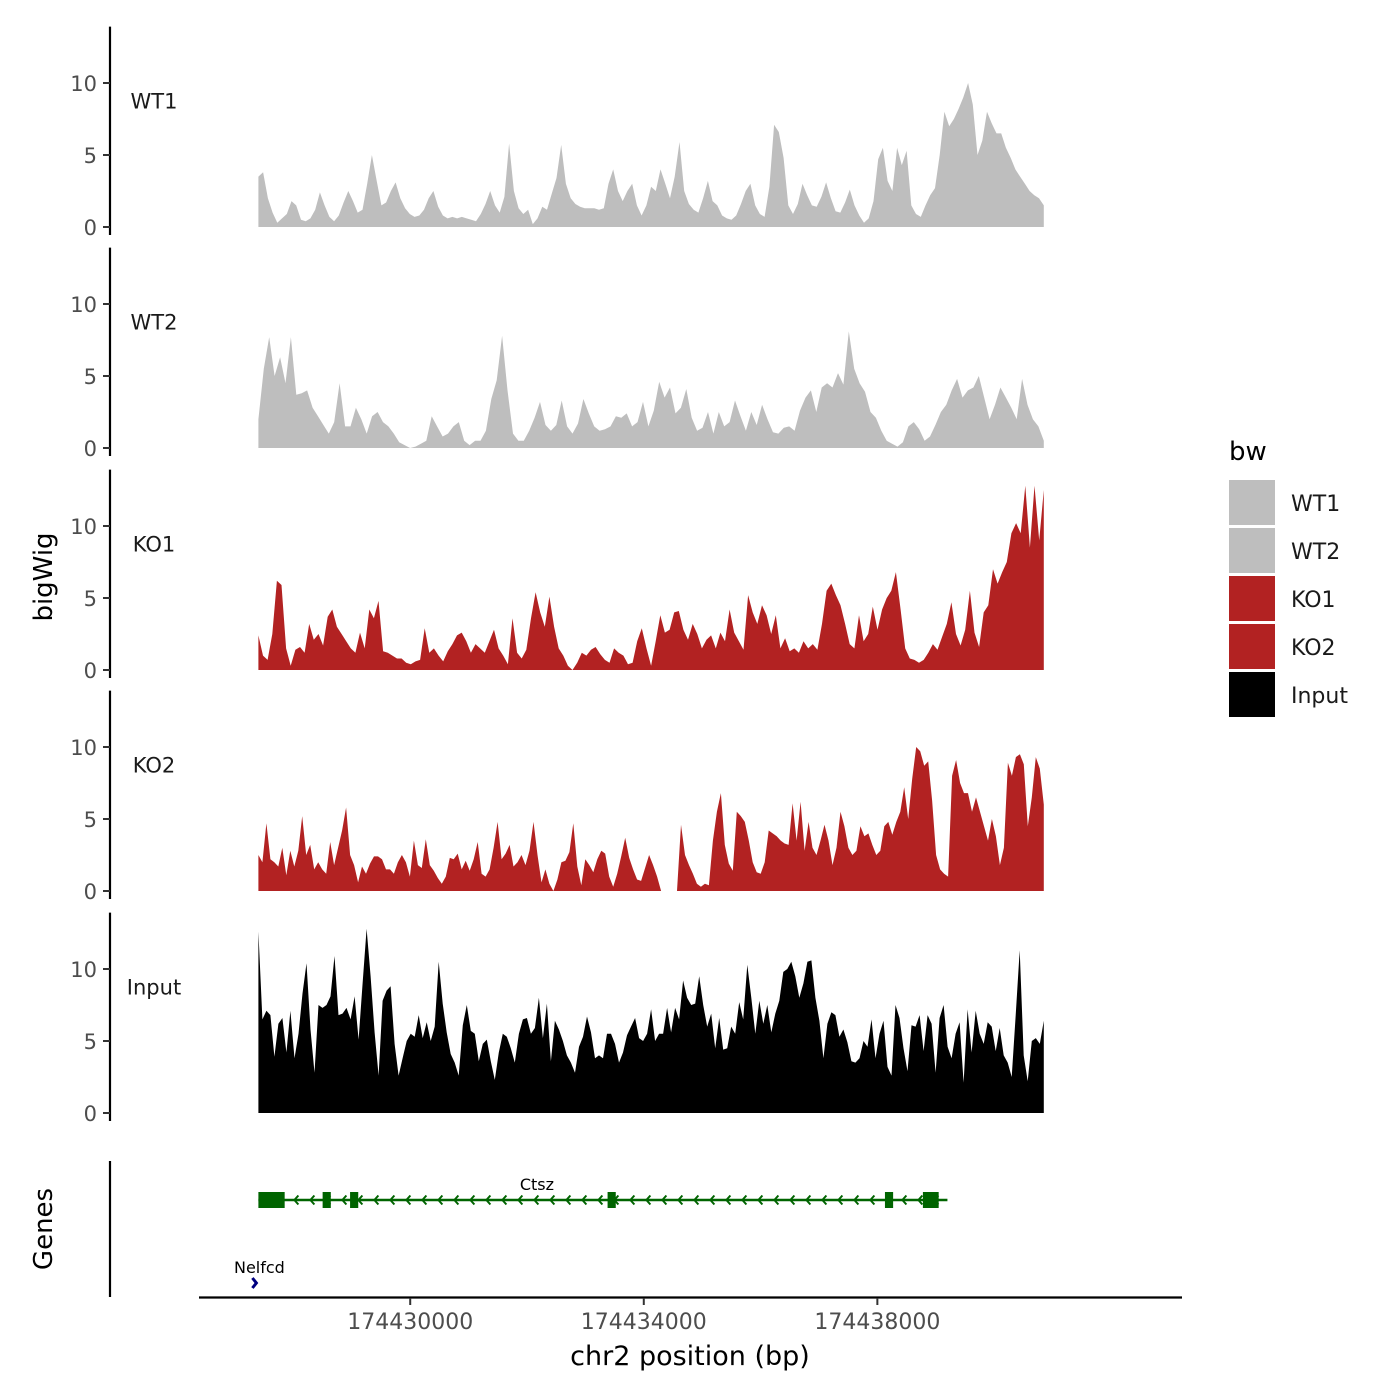 The width and height of the screenshot is (1400, 1400). Describe the element at coordinates (1313, 600) in the screenshot. I see `legend-key-label: KO1` at that location.